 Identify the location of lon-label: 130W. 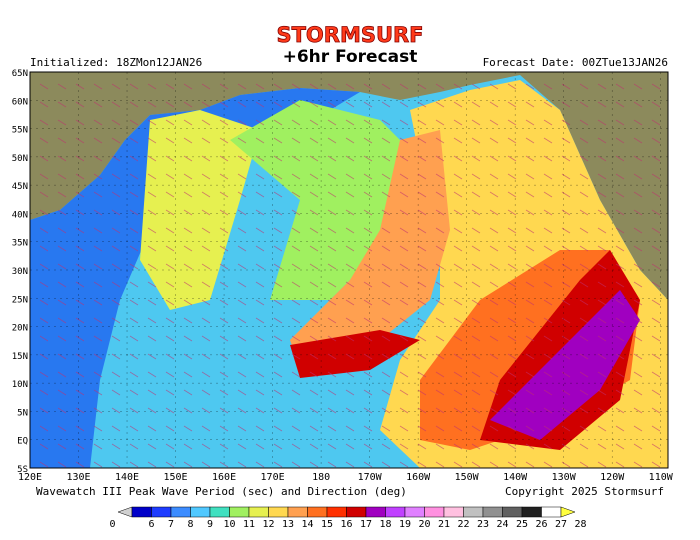
(564, 477).